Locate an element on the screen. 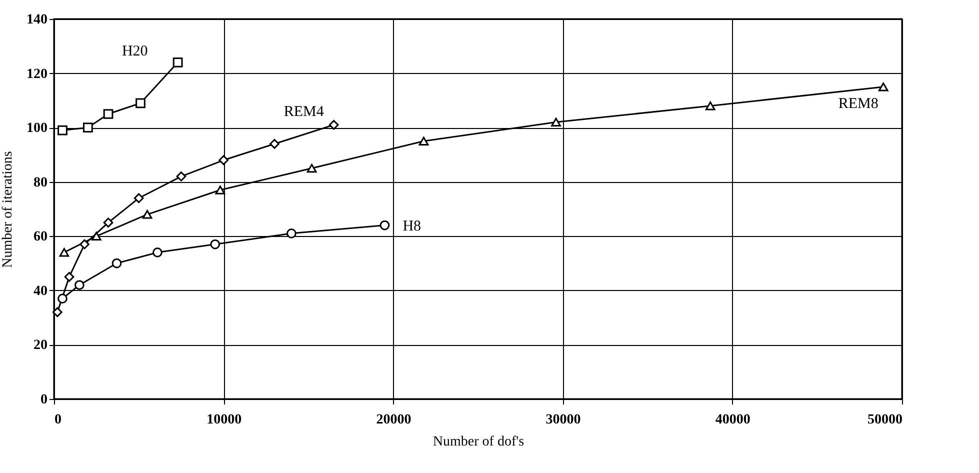 The width and height of the screenshot is (979, 473). x-tick-label: 50000 is located at coordinates (885, 420).